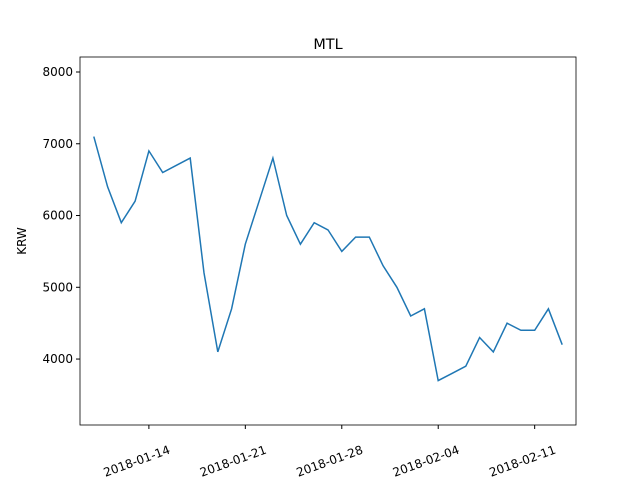 Image resolution: width=640 pixels, height=484 pixels. What do you see at coordinates (233, 461) in the screenshot?
I see `x-tick-label: 2018-01-21` at bounding box center [233, 461].